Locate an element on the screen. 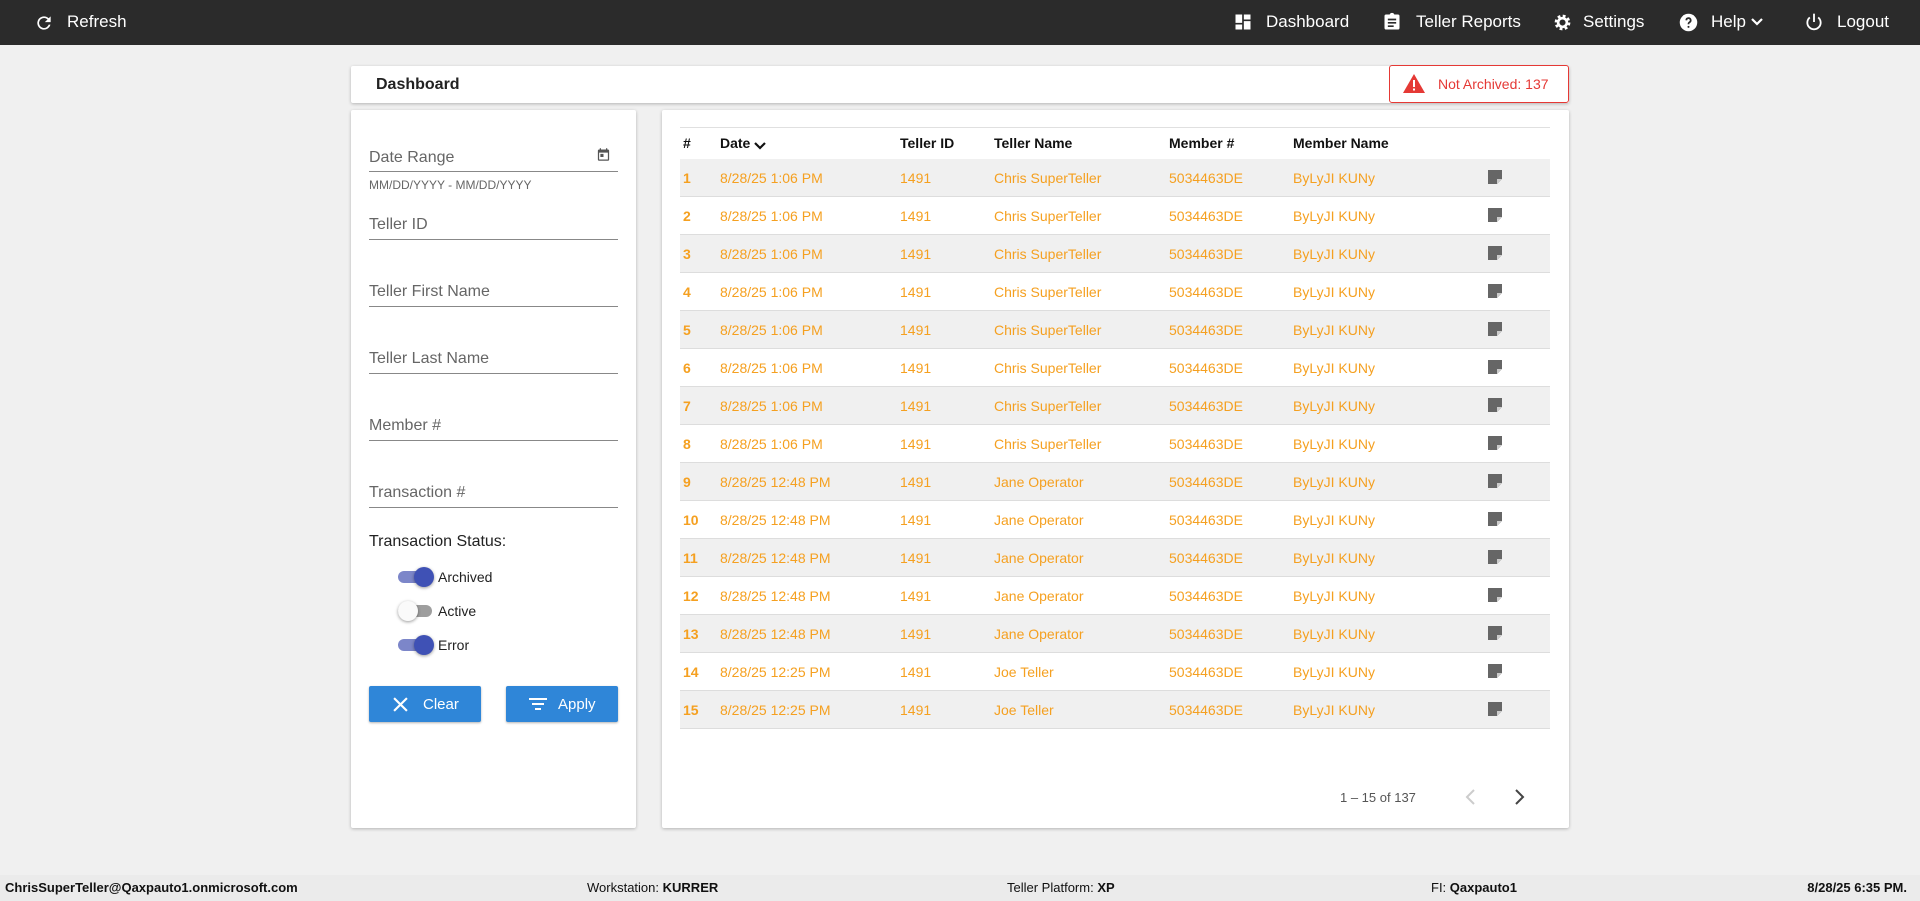  filter-field-label: Teller First Name is located at coordinates (429, 291).